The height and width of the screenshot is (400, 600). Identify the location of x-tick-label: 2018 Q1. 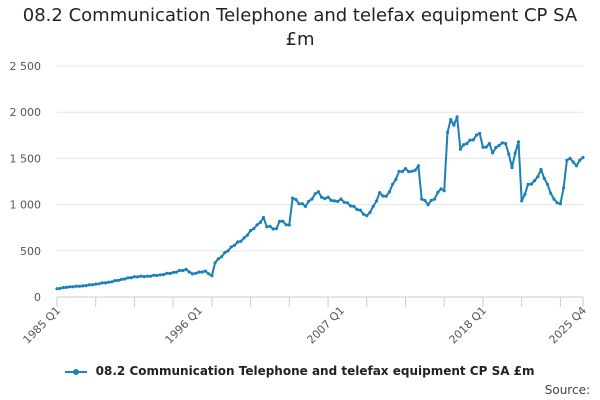
(468, 325).